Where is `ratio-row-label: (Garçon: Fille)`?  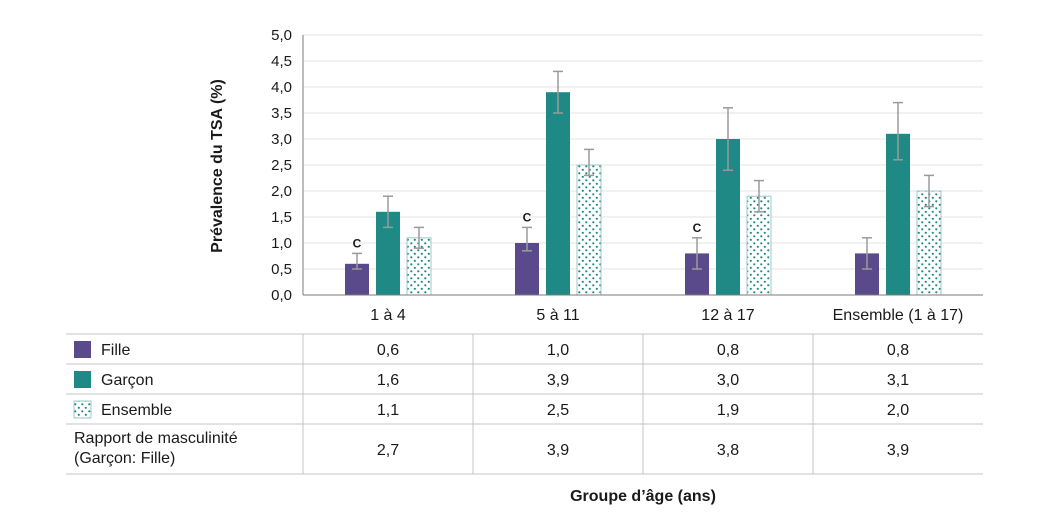
ratio-row-label: (Garçon: Fille) is located at coordinates (124, 458).